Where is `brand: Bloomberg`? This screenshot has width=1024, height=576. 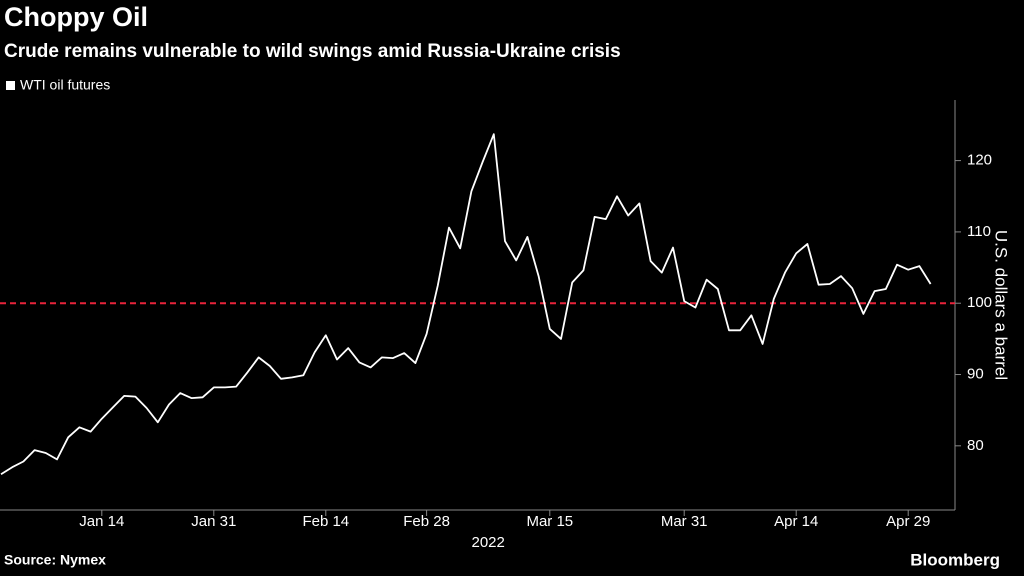
brand: Bloomberg is located at coordinates (955, 559).